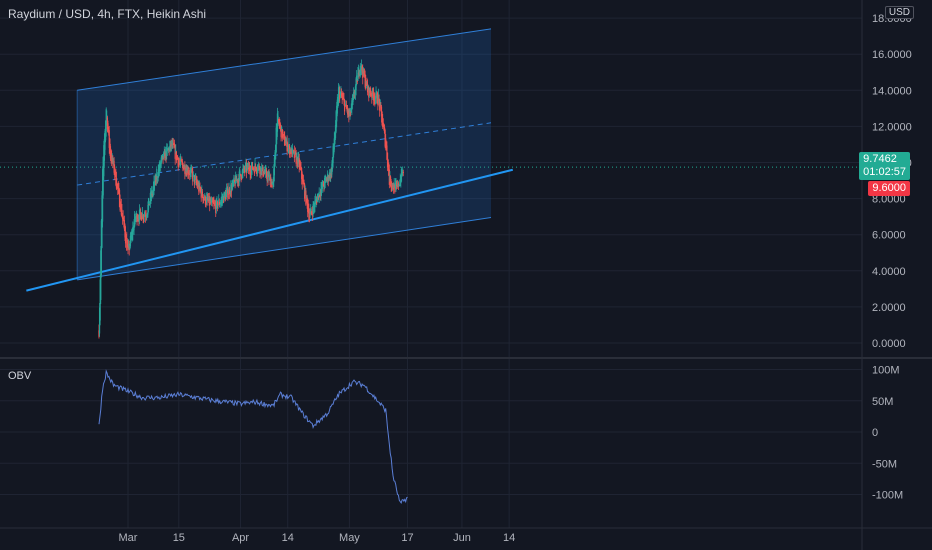 This screenshot has height=550, width=932. I want to click on y-tick-label: 0.0000, so click(889, 344).